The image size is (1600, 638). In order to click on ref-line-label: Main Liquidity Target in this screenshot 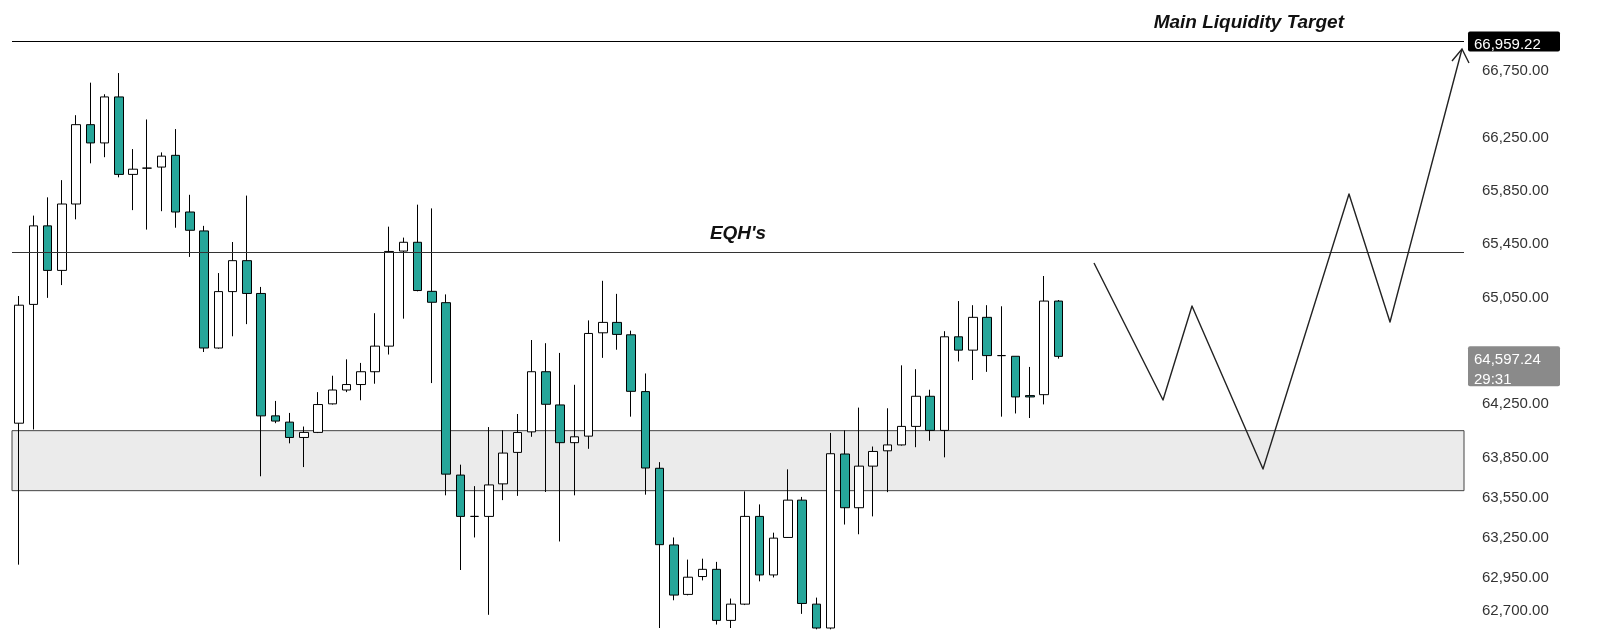, I will do `click(1249, 22)`.